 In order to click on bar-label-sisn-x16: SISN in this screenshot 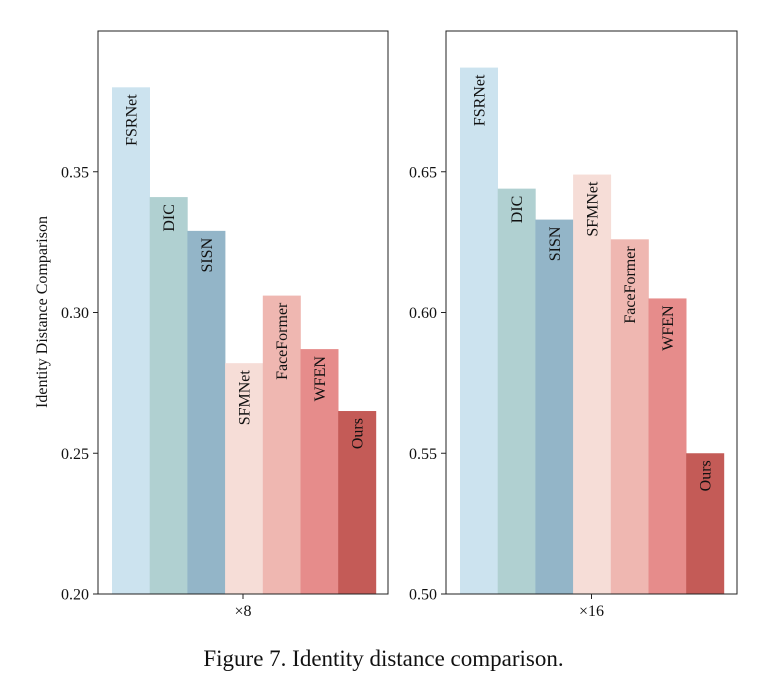, I will do `click(555, 243)`.